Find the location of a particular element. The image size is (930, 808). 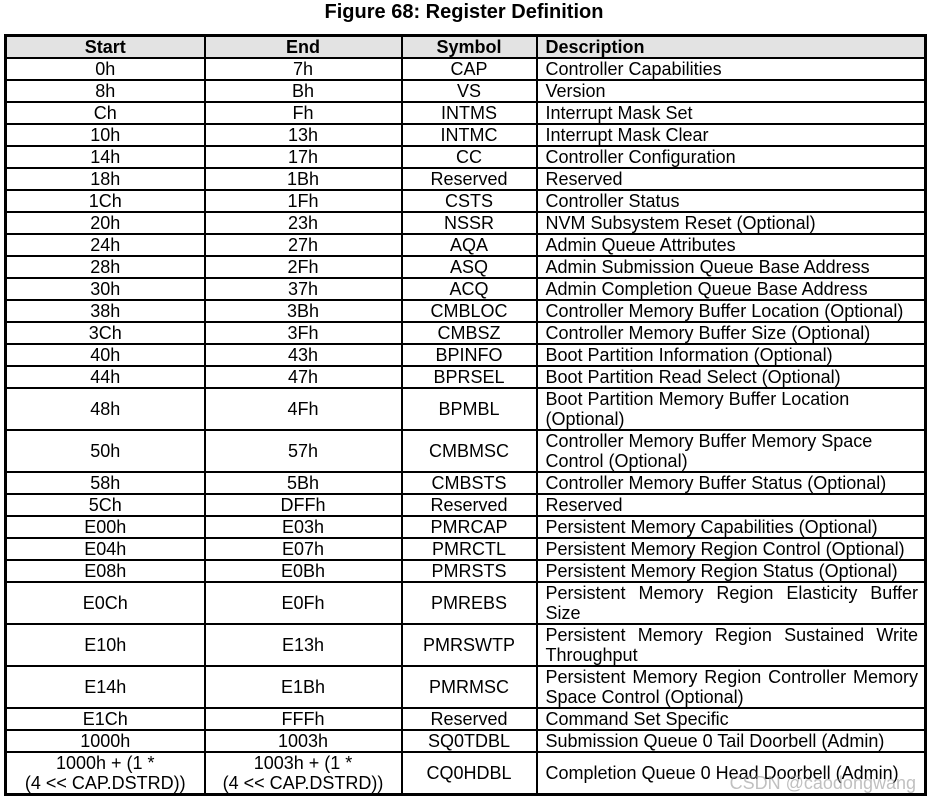

cell-start: 40h is located at coordinates (105, 355).